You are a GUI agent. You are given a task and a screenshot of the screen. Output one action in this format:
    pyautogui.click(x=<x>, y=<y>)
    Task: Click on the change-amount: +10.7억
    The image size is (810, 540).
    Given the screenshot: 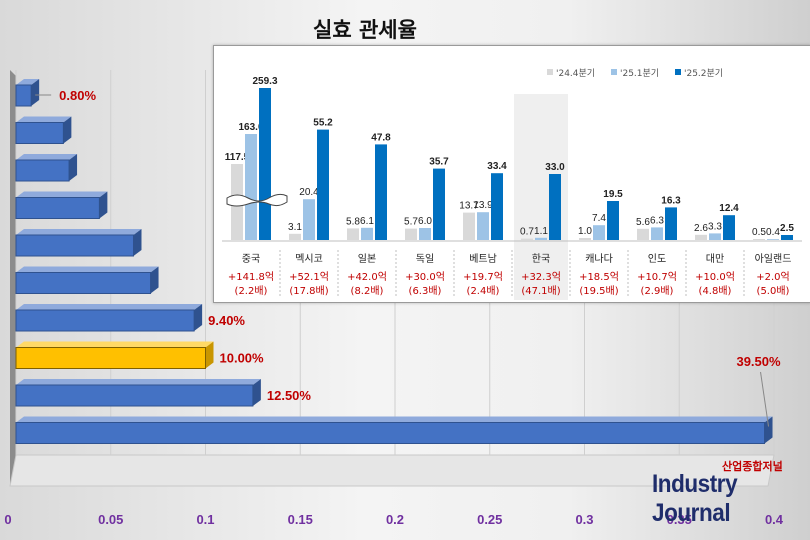 What is the action you would take?
    pyautogui.click(x=657, y=277)
    